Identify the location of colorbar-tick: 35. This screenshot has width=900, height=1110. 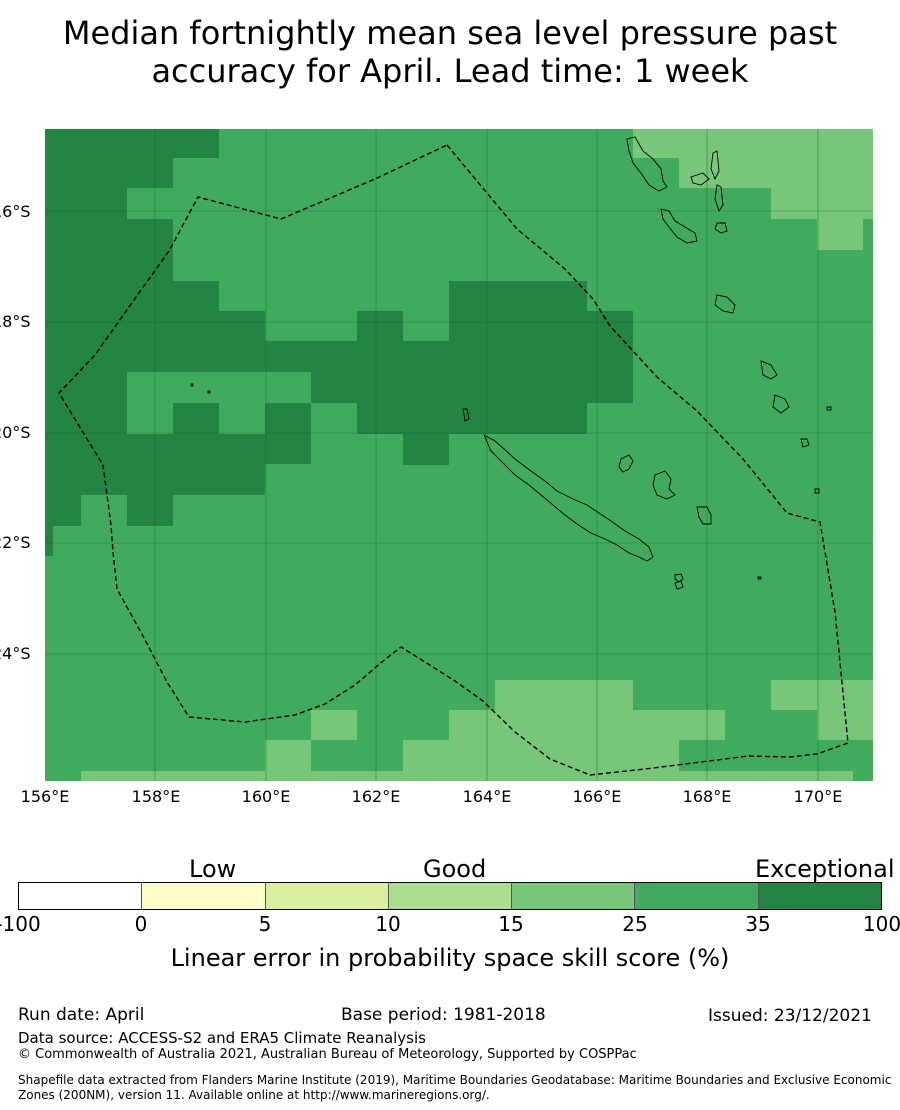
(758, 924).